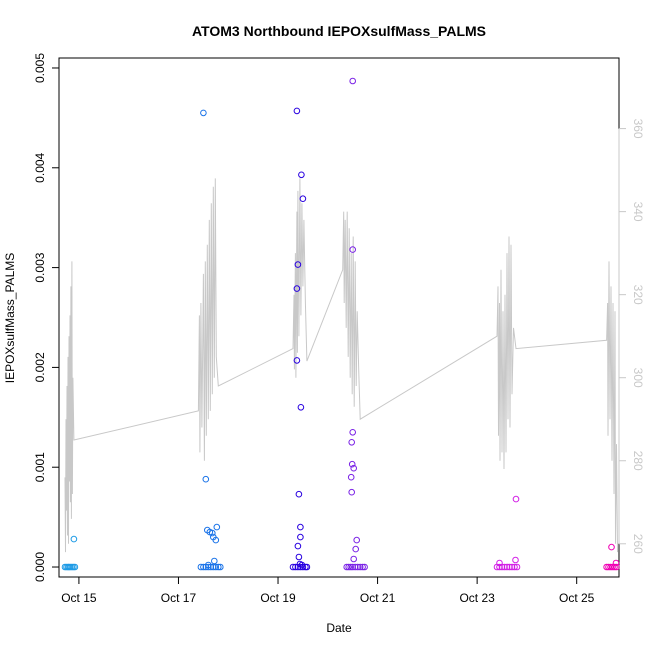 This screenshot has width=650, height=650. I want to click on y2-tick-label: 360, so click(638, 129).